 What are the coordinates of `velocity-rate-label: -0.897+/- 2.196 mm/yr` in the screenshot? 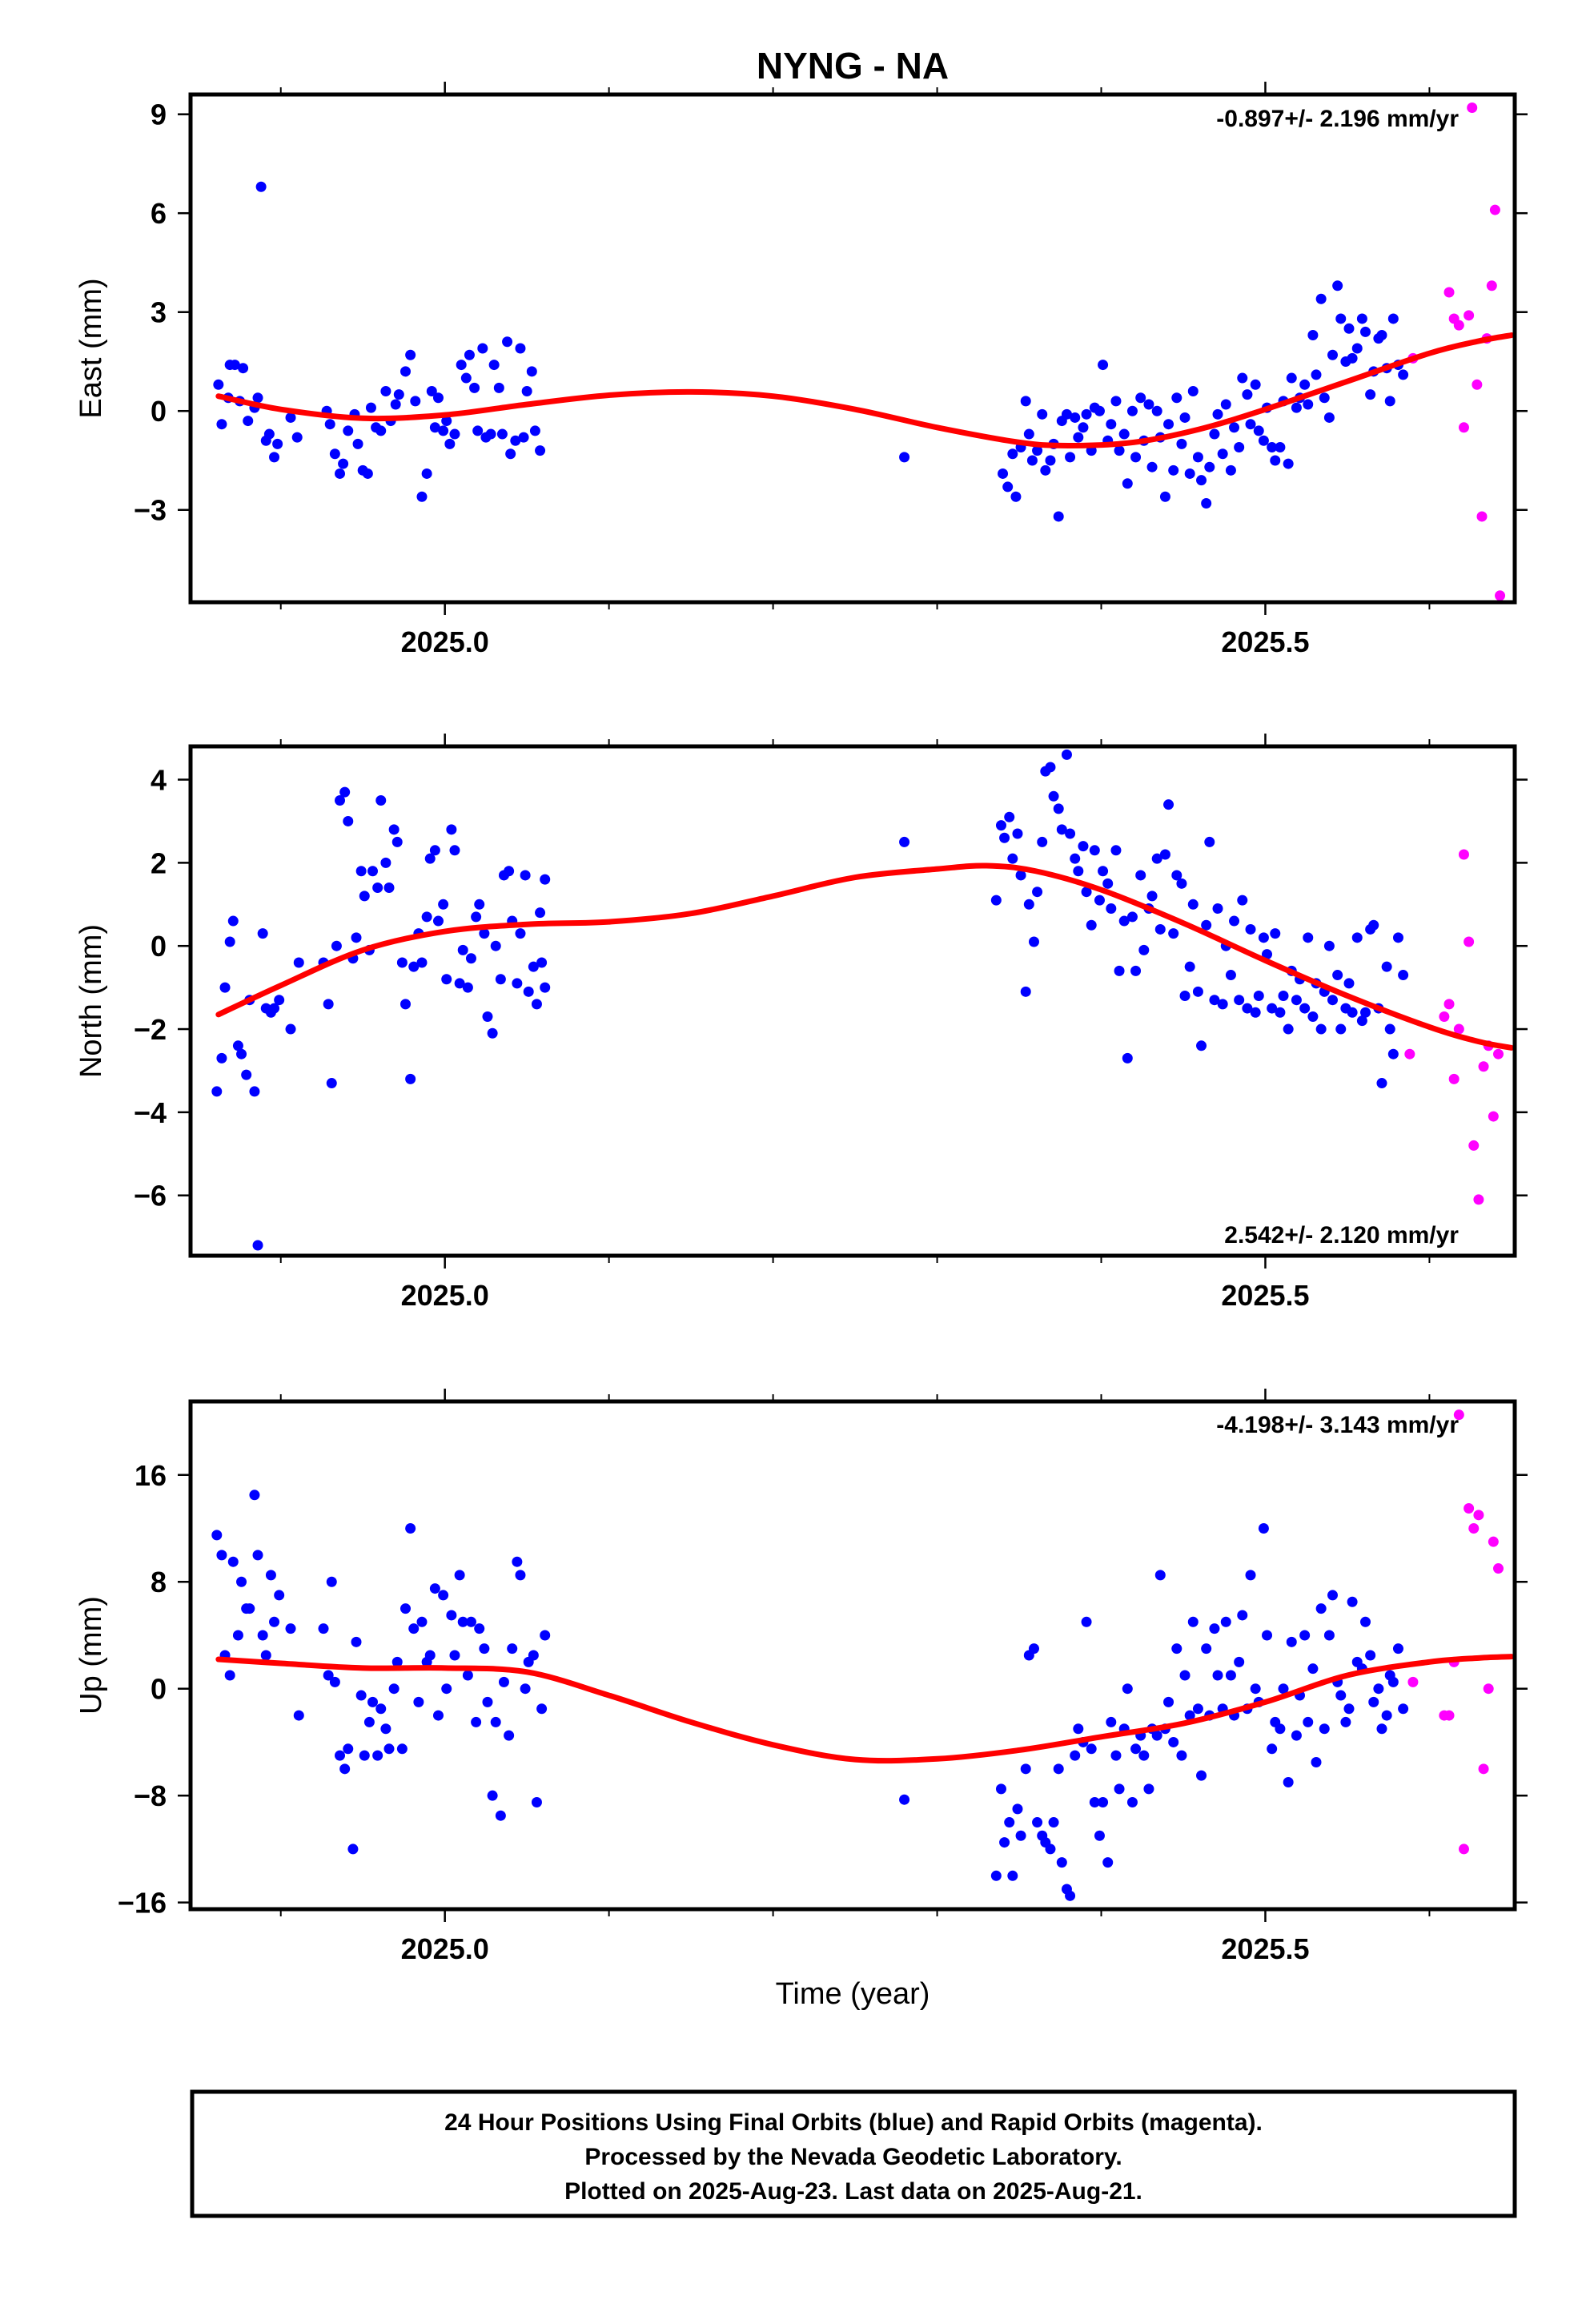 It's located at (1337, 119).